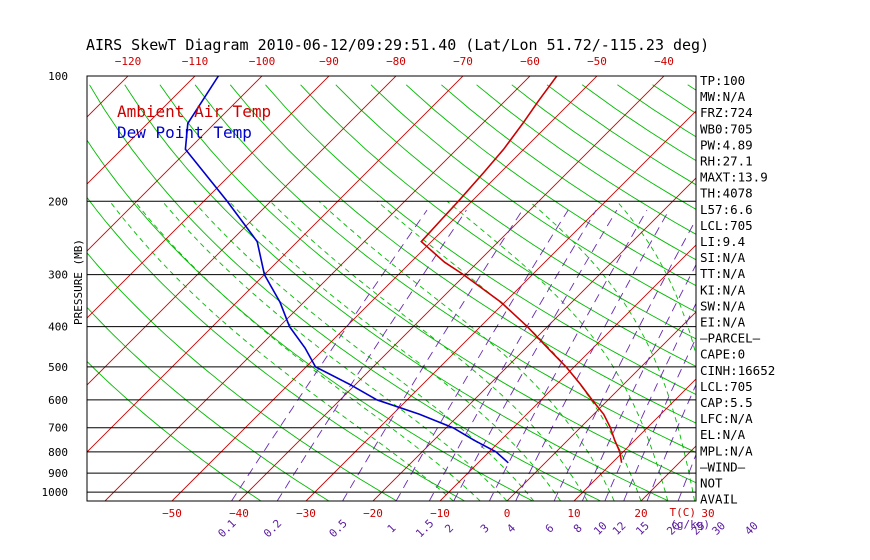  Describe the element at coordinates (726, 418) in the screenshot. I see `side-panel-entry: LFC:N/A` at that location.